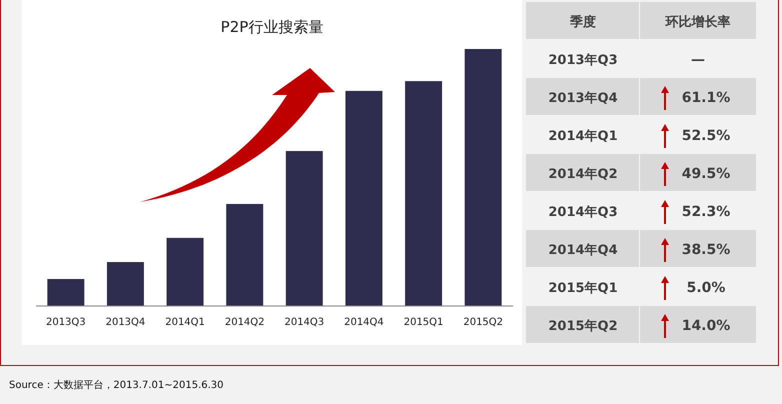  What do you see at coordinates (582, 22) in the screenshot?
I see `text: 季度` at bounding box center [582, 22].